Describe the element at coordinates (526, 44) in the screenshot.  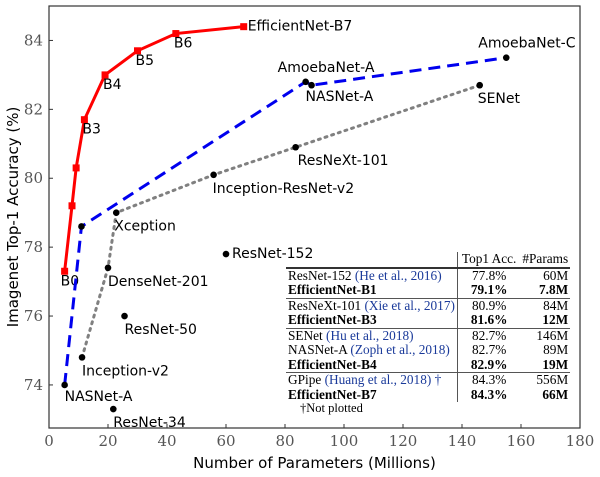
I see `data-label: AmoebaNet-C` at that location.